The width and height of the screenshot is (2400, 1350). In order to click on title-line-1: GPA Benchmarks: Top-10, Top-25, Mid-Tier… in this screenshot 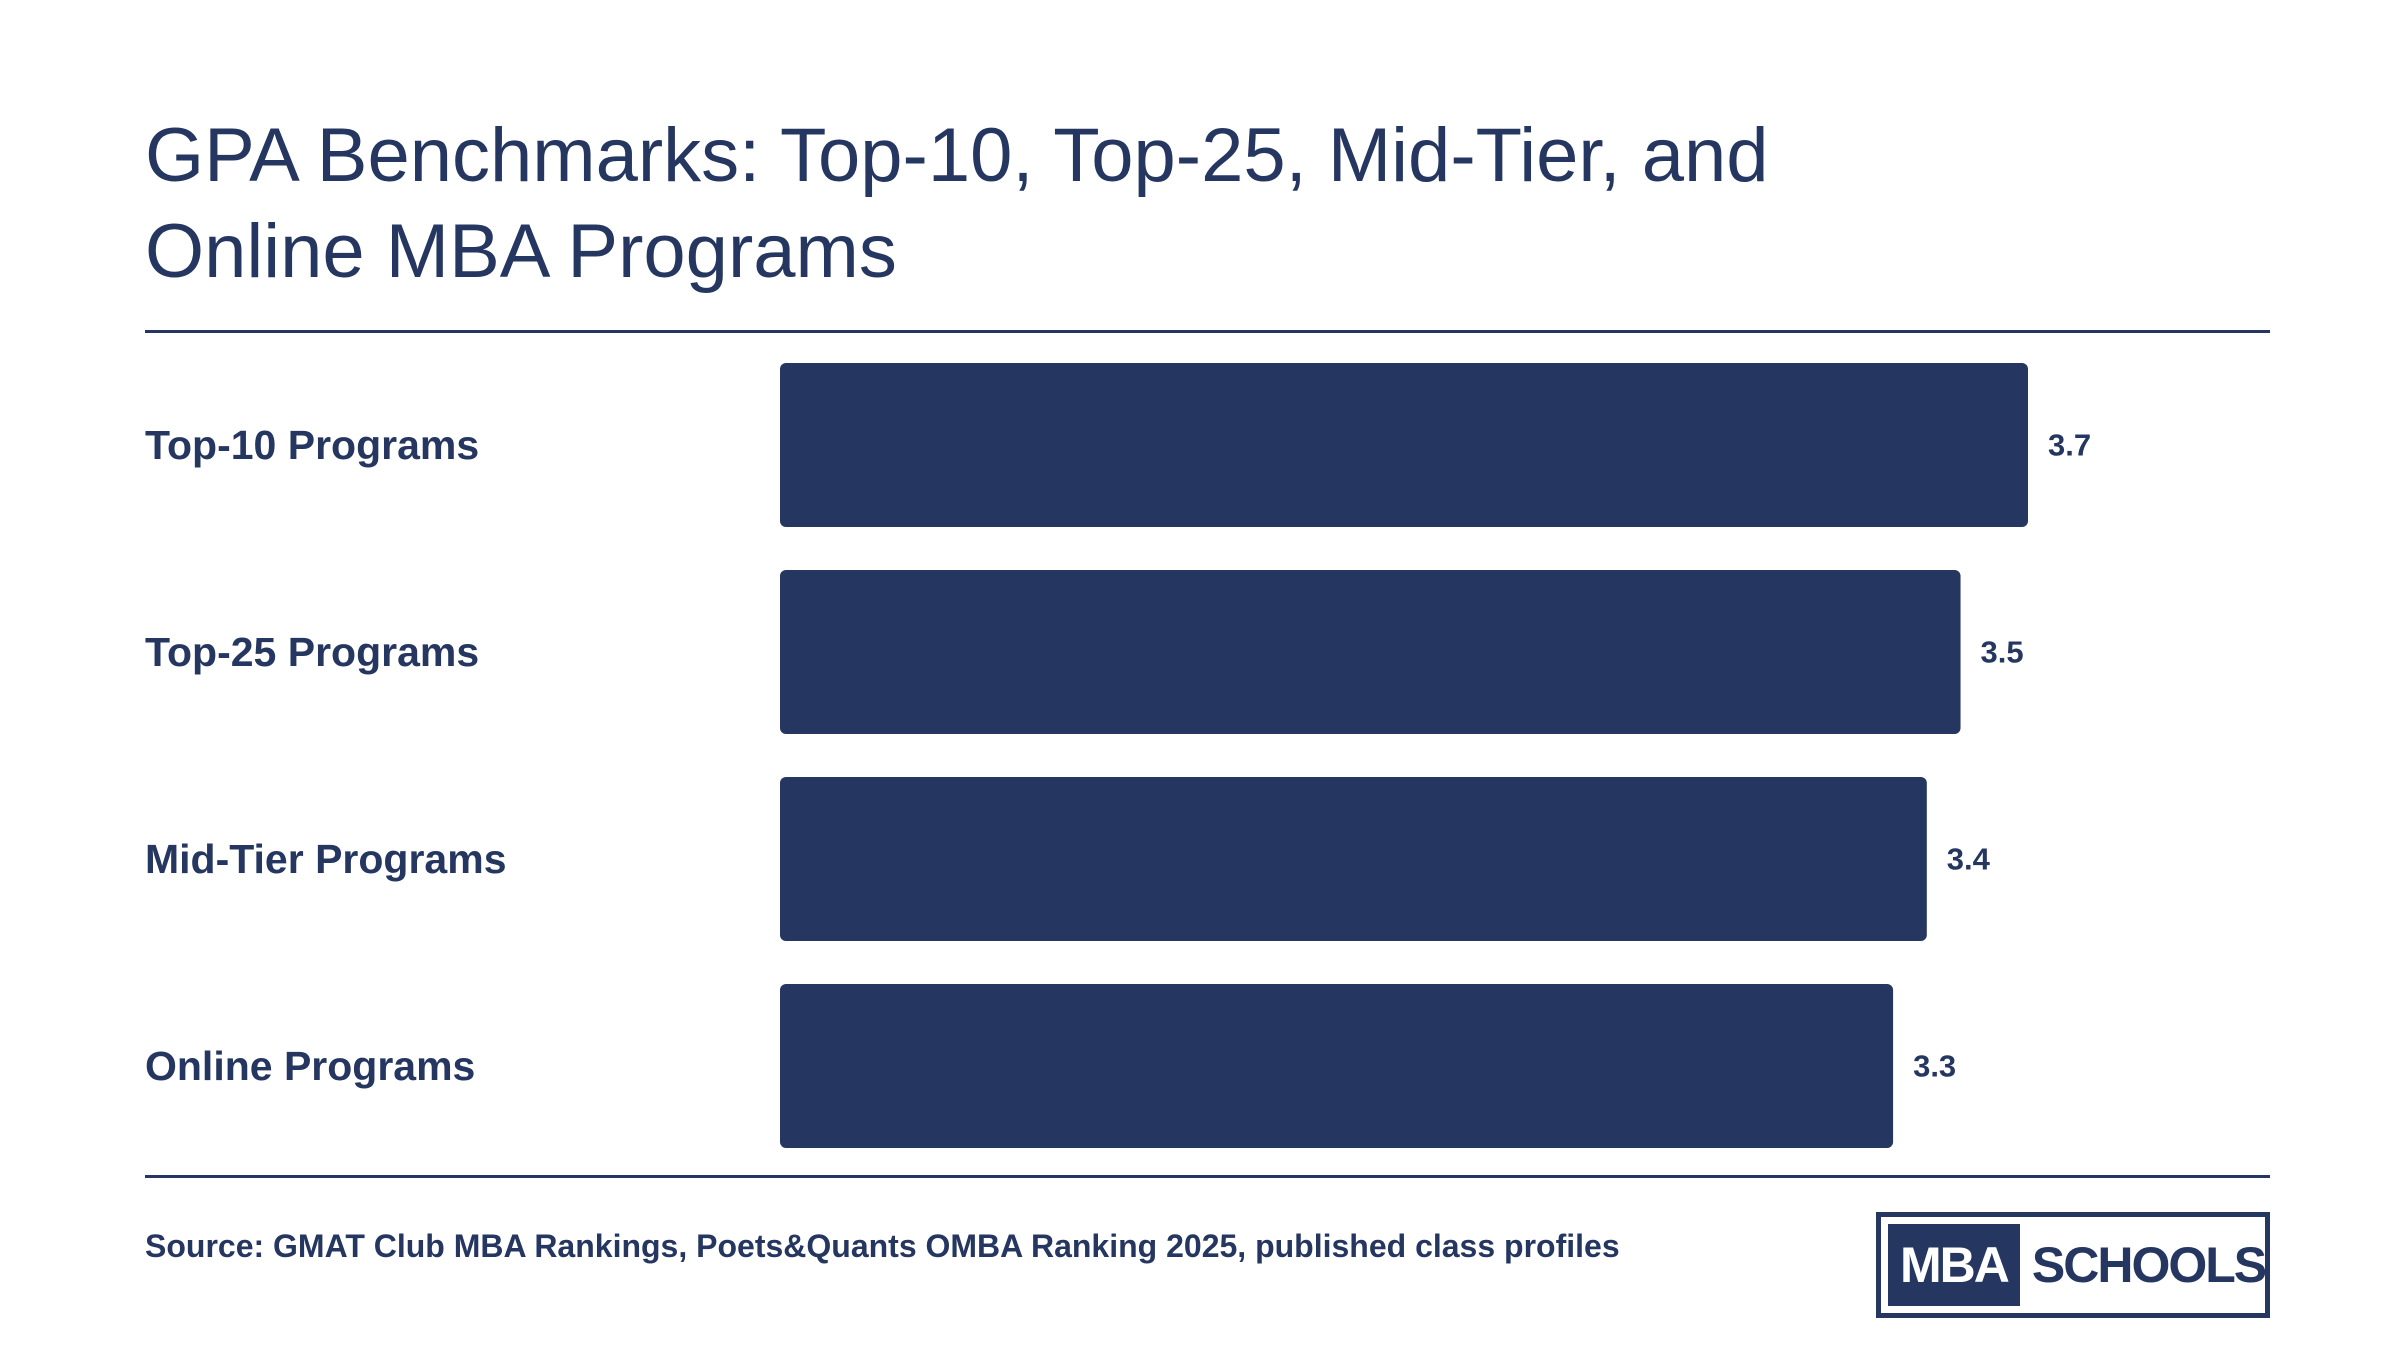, I will do `click(957, 155)`.